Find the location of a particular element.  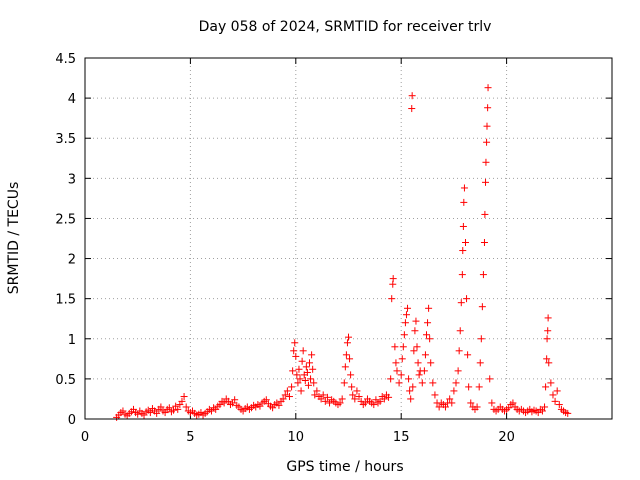

y-tick-label: 1.5 is located at coordinates (65, 300).